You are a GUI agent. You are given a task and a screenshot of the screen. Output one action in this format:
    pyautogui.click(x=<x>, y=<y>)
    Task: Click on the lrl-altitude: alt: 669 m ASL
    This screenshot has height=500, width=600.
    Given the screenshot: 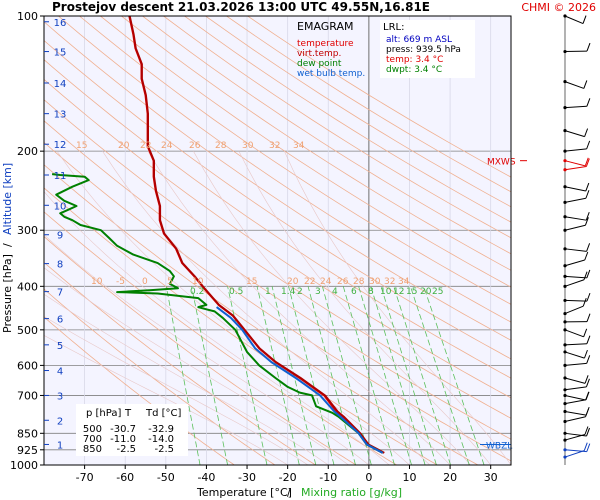 What is the action you would take?
    pyautogui.click(x=419, y=40)
    